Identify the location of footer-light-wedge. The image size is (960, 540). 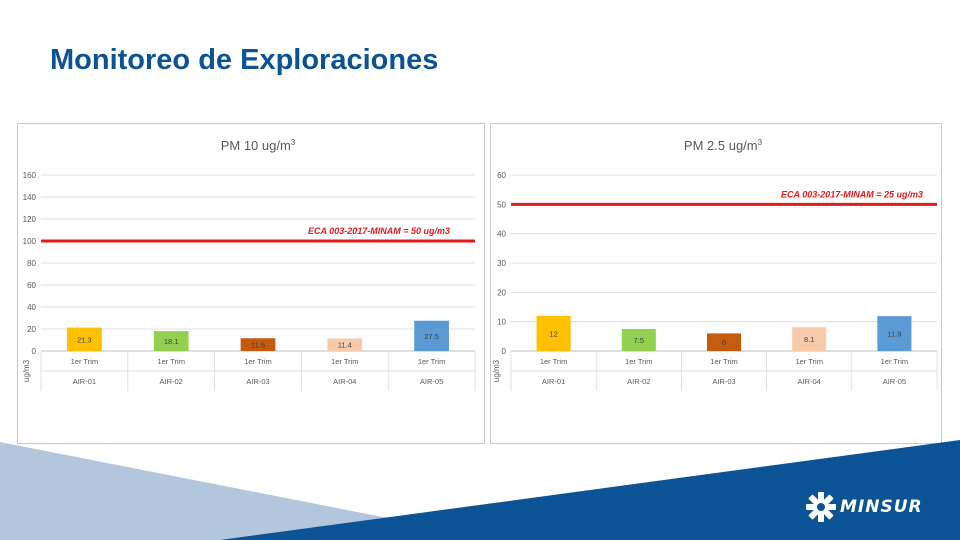
(250, 491).